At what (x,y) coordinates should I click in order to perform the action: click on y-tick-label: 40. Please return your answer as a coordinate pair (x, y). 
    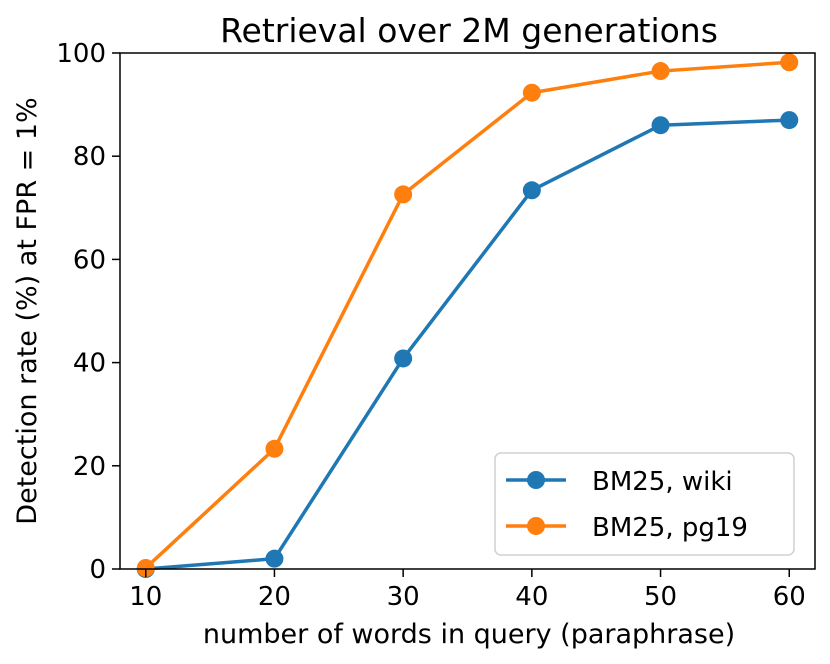
    Looking at the image, I should click on (89, 364).